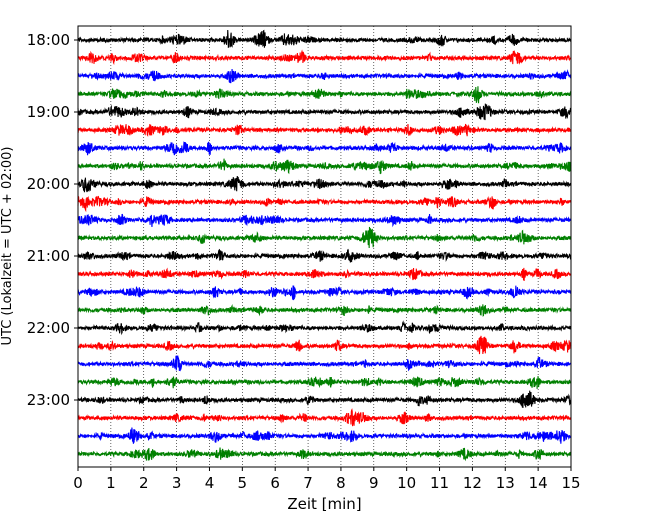 This screenshot has width=650, height=520. What do you see at coordinates (210, 483) in the screenshot?
I see `x-tick-label: 4` at bounding box center [210, 483].